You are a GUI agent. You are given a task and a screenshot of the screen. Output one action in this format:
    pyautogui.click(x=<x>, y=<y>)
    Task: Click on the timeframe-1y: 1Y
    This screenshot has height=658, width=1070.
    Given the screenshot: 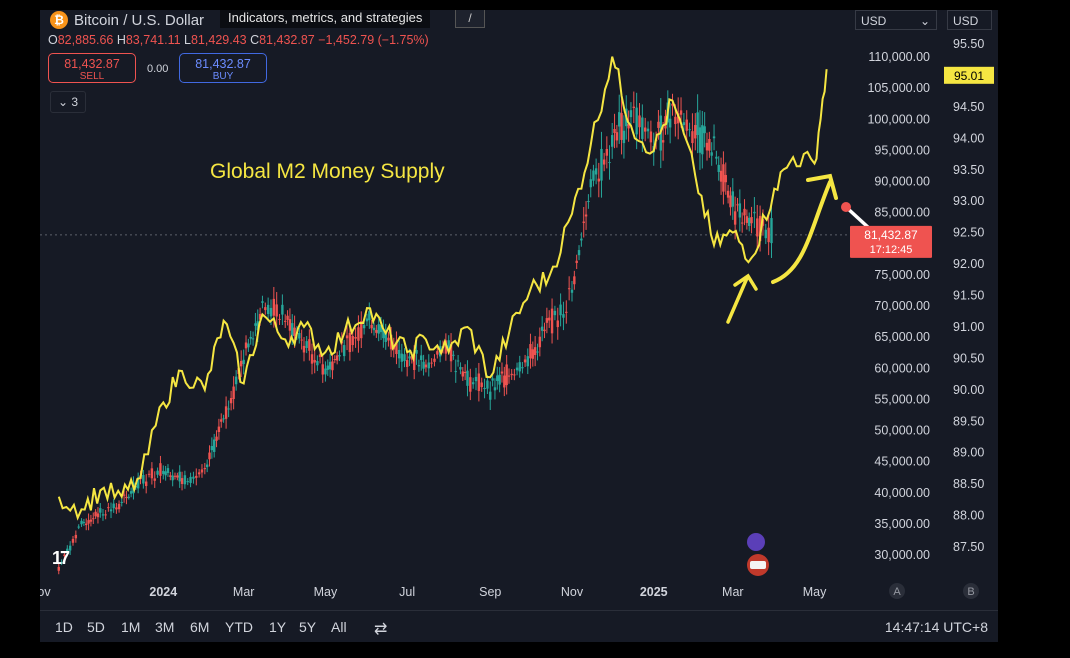 What is the action you would take?
    pyautogui.click(x=278, y=627)
    